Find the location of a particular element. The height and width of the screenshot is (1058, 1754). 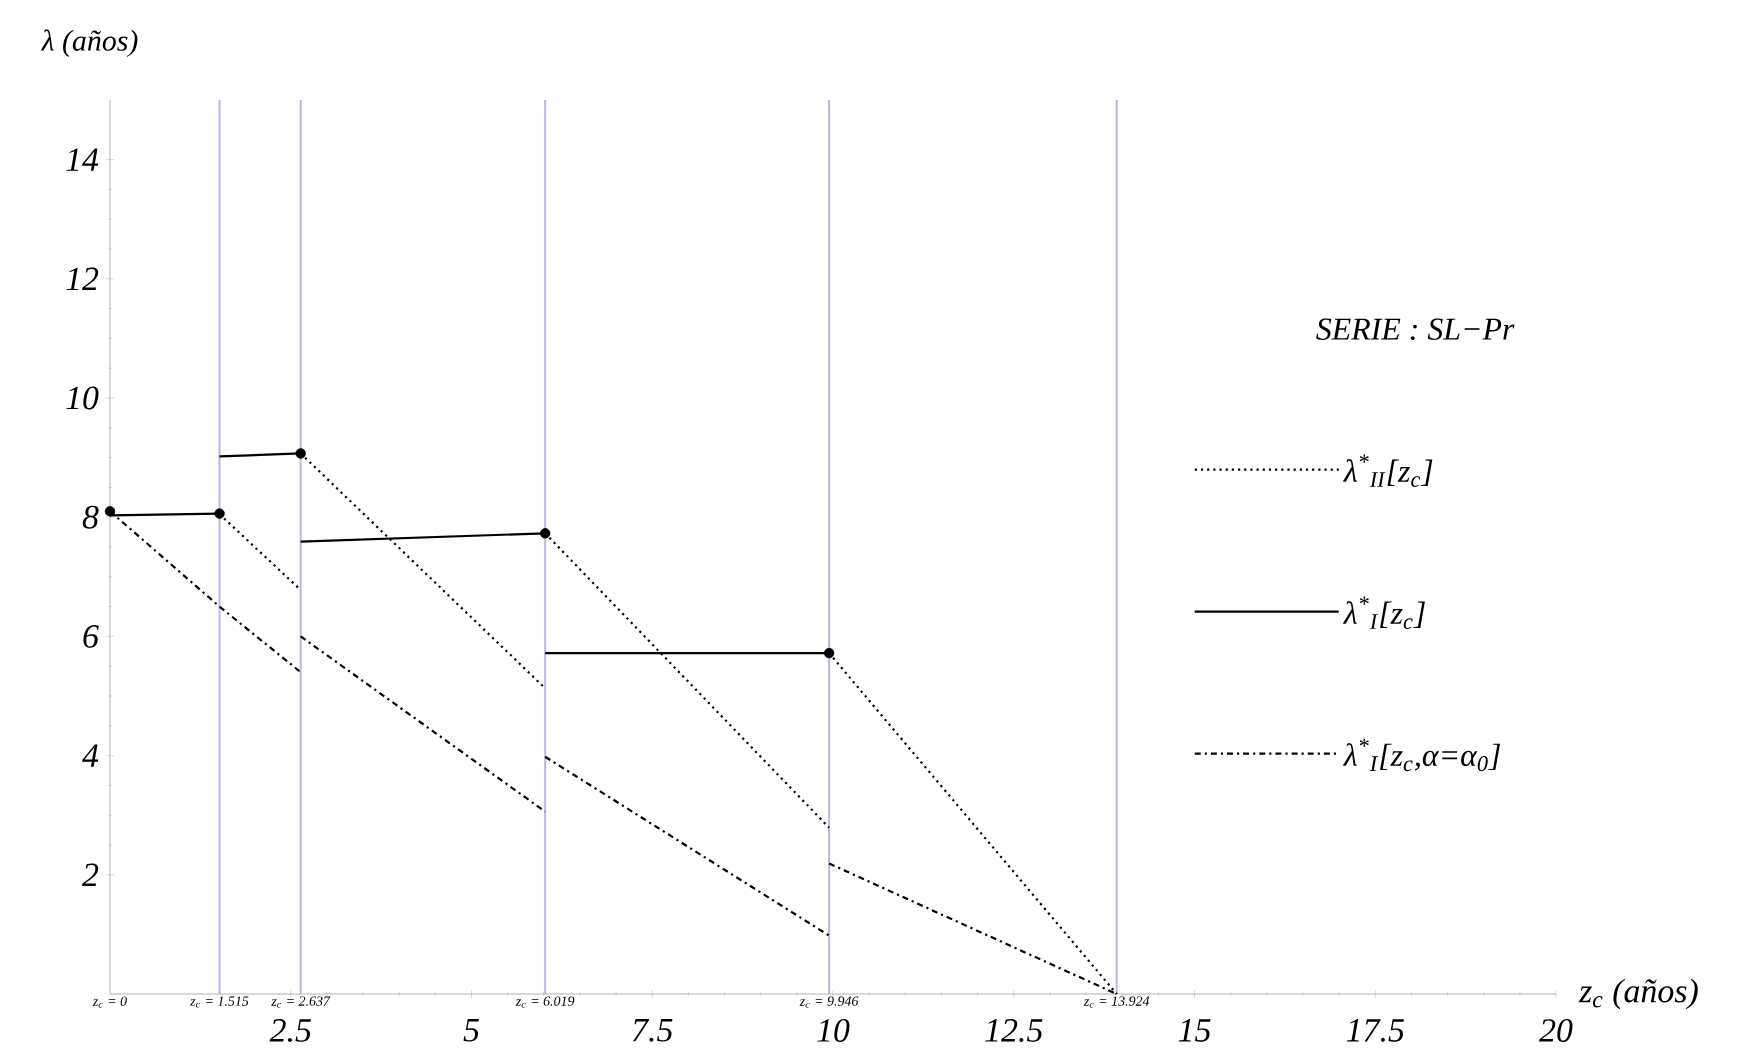

legend-label: λ$^{*}$$_{I}$[z$_{c}$] is located at coordinates (1384, 613).